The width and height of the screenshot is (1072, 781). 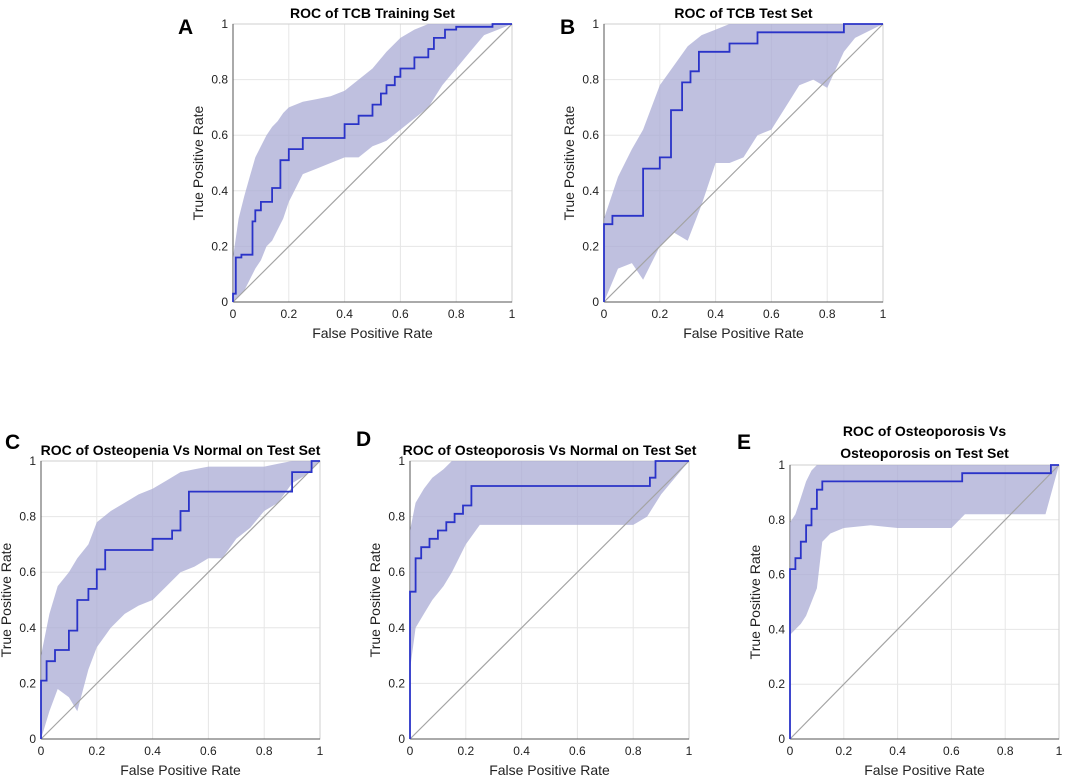 I want to click on chart-title: ROC of Osteopenia Vs Normal on Test Set, so click(x=181, y=450).